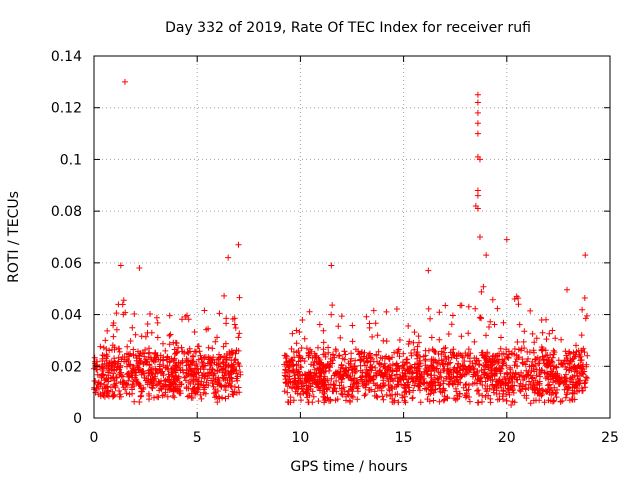 The height and width of the screenshot is (484, 640). What do you see at coordinates (197, 438) in the screenshot?
I see `x-tick-label: 5` at bounding box center [197, 438].